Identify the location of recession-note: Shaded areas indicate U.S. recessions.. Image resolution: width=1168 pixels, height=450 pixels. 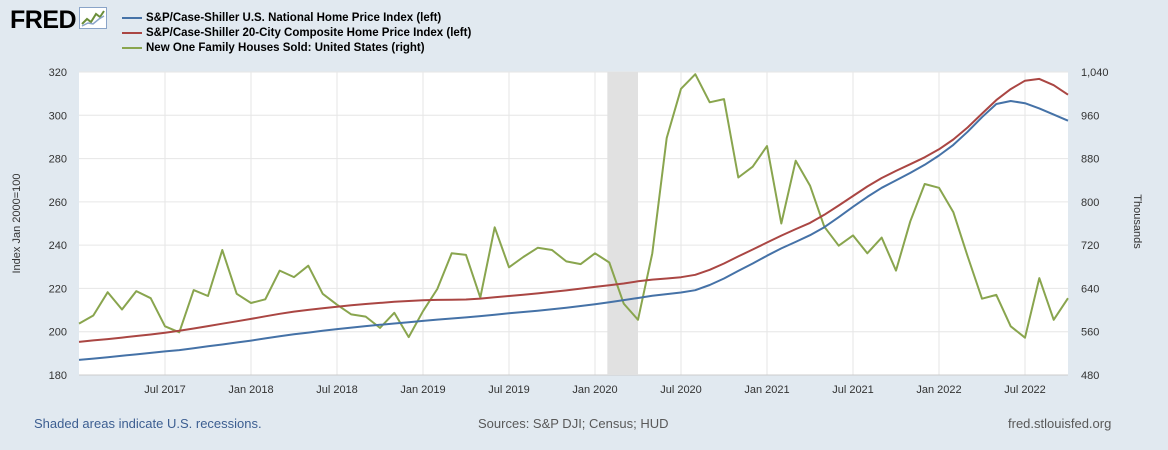
(148, 423).